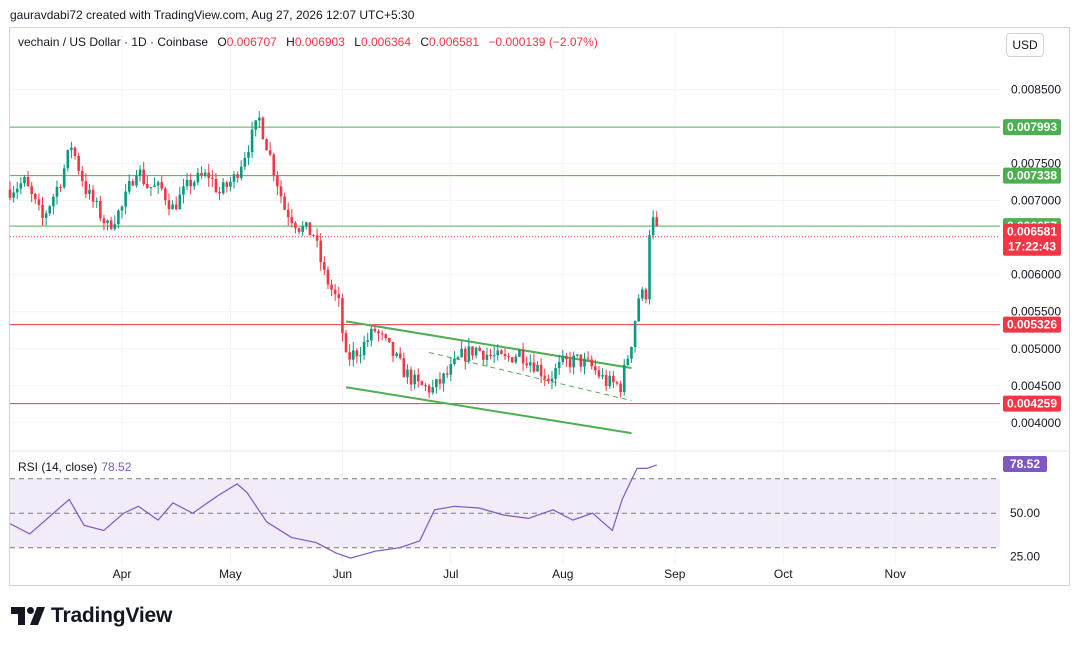  Describe the element at coordinates (74, 467) in the screenshot. I see `rsi-legend: RSI (14, close) 78.52` at that location.